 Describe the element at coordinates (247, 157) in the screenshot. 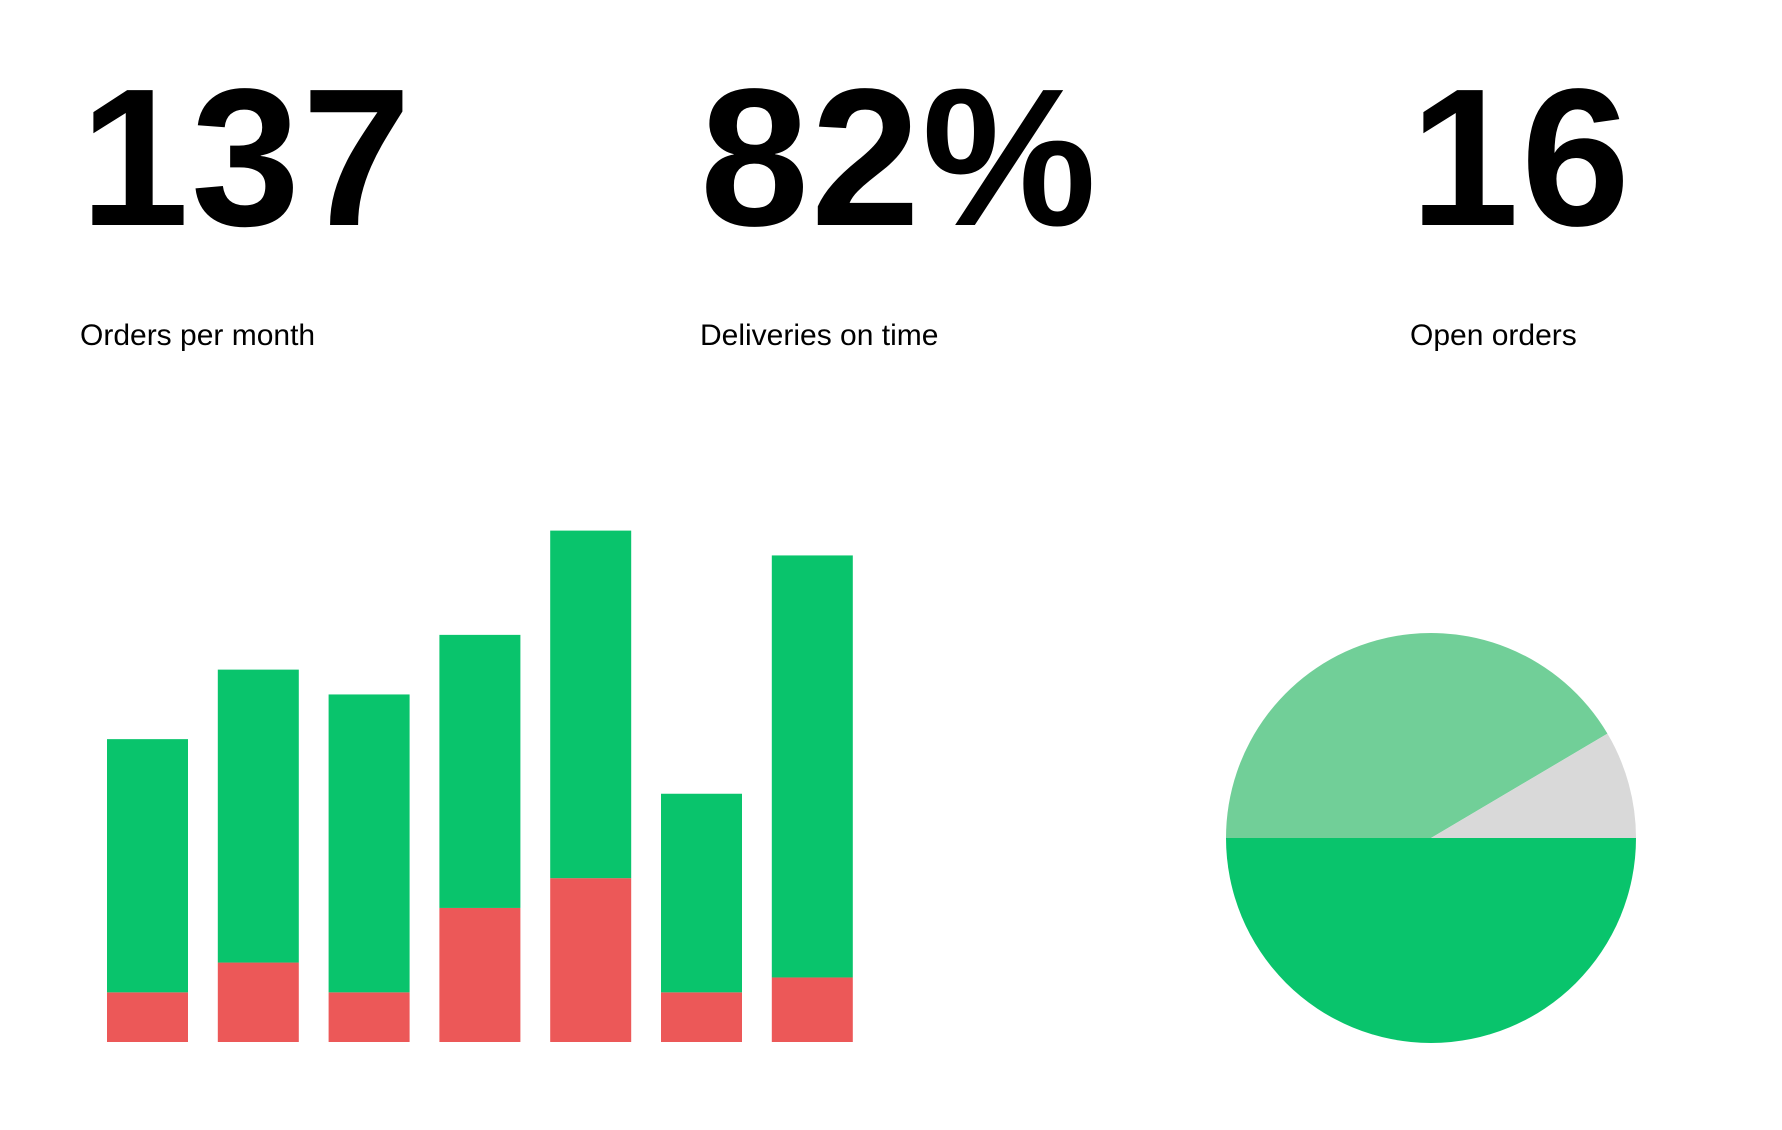

I see `kpi-orders-value: 137` at that location.